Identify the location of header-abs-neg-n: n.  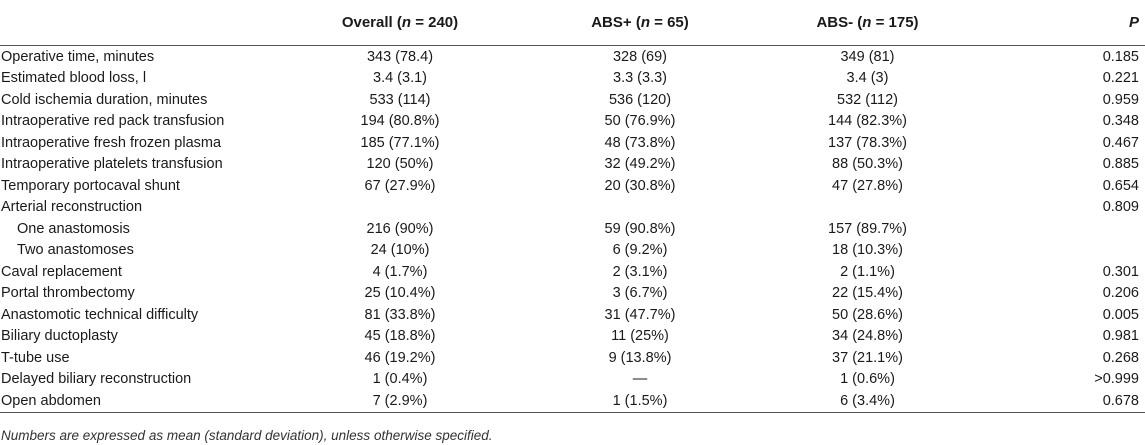
(867, 22).